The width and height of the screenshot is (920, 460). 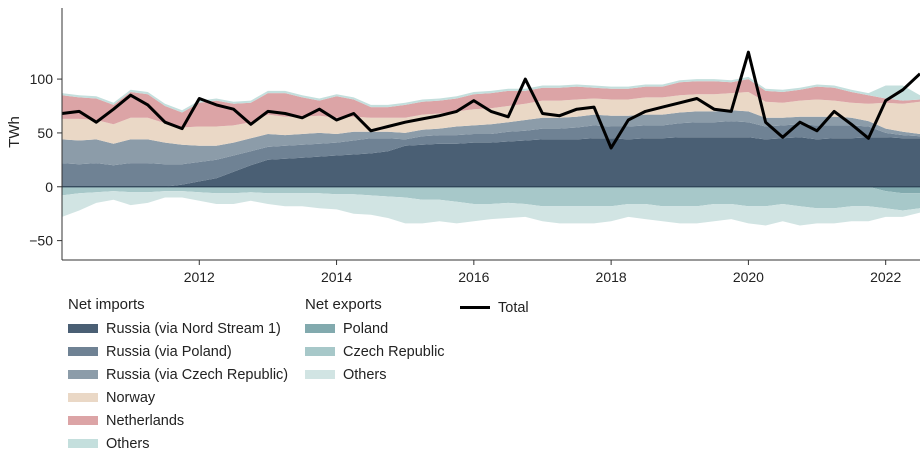 I want to click on legend-item-imports-others: Others, so click(x=178, y=443).